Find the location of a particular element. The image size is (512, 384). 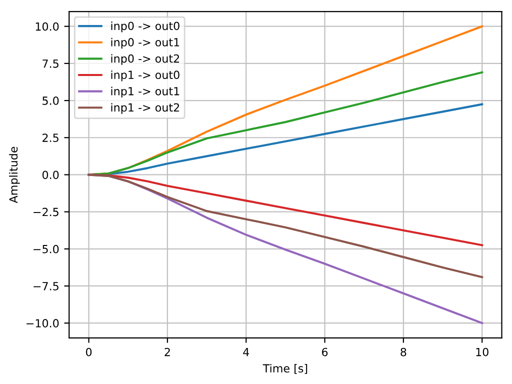

legend-label: inp0 -> out1 is located at coordinates (145, 43).